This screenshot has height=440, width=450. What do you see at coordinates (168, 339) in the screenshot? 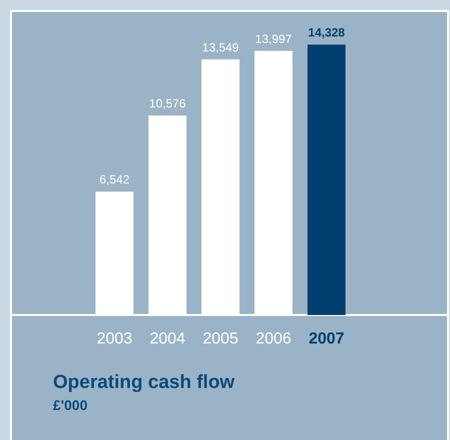
I see `x-tick-label: 2004` at bounding box center [168, 339].